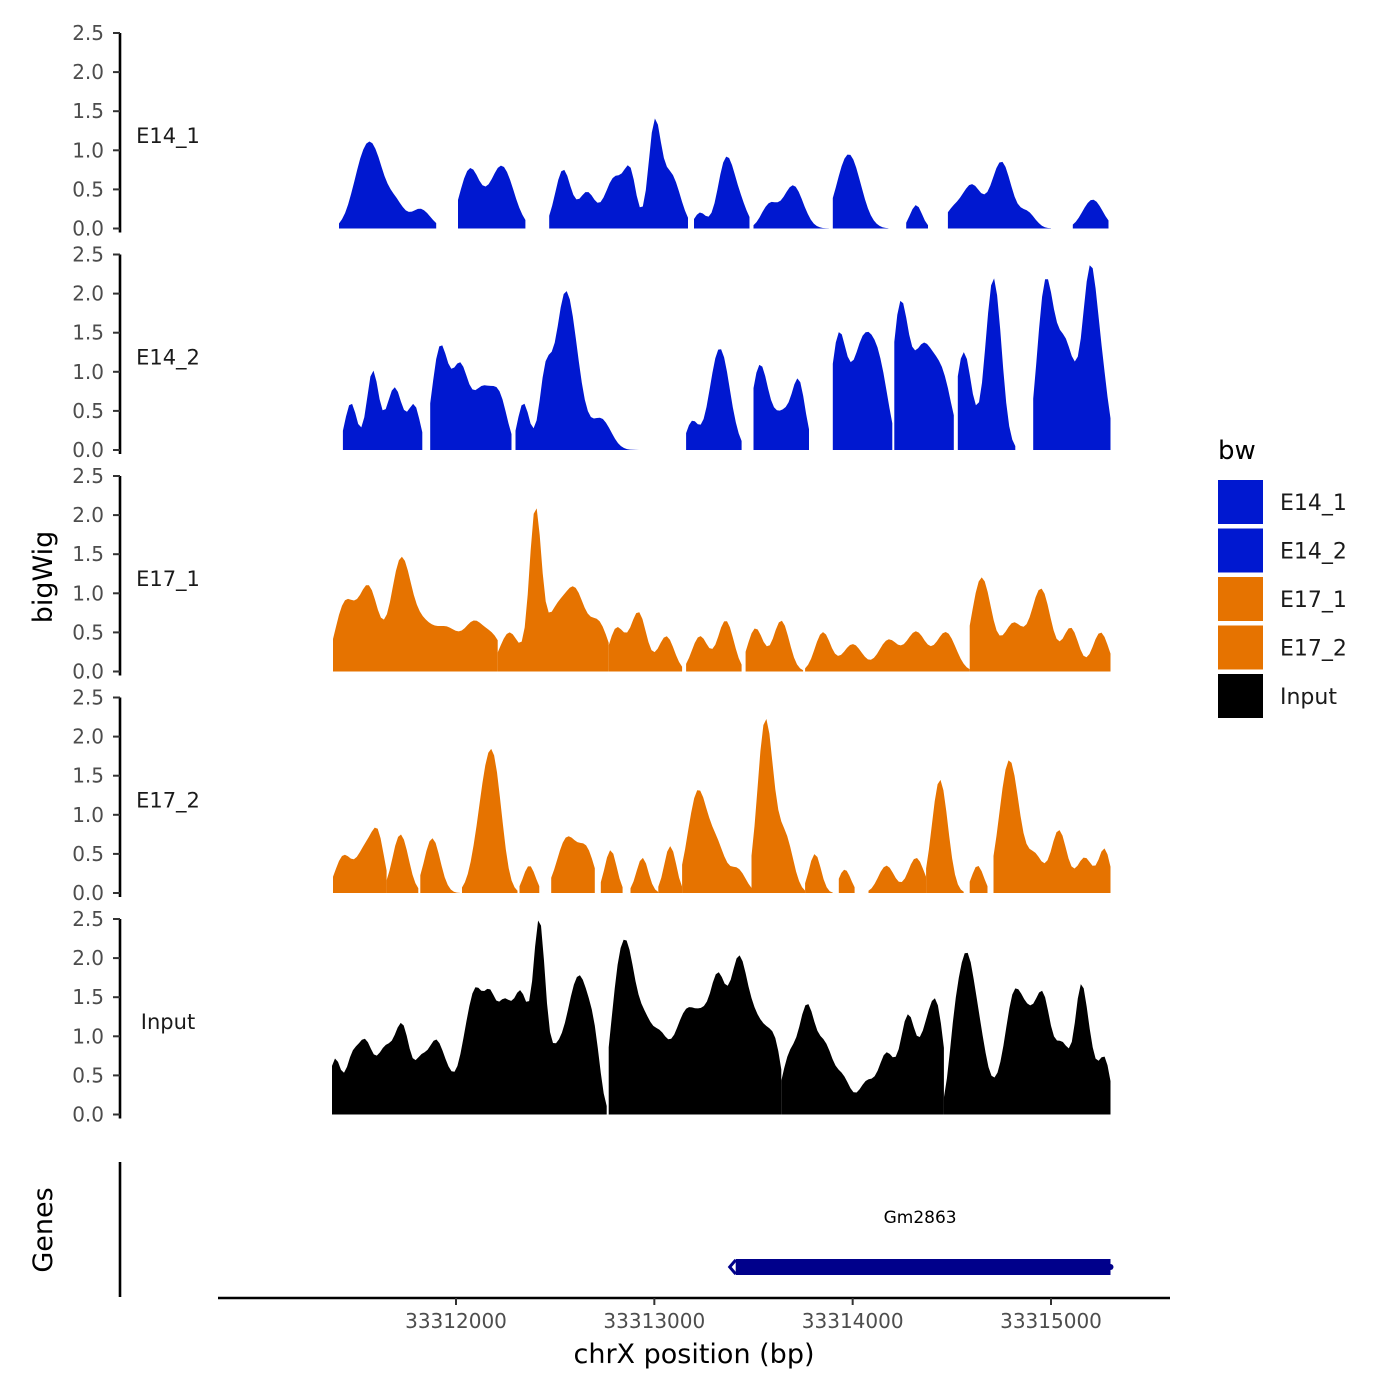 The image size is (1400, 1400). Describe the element at coordinates (591, 795) in the screenshot. I see `track-E17_2: 0.0 0.5 1.0 1.5 2.0 2.5 E17_2` at that location.